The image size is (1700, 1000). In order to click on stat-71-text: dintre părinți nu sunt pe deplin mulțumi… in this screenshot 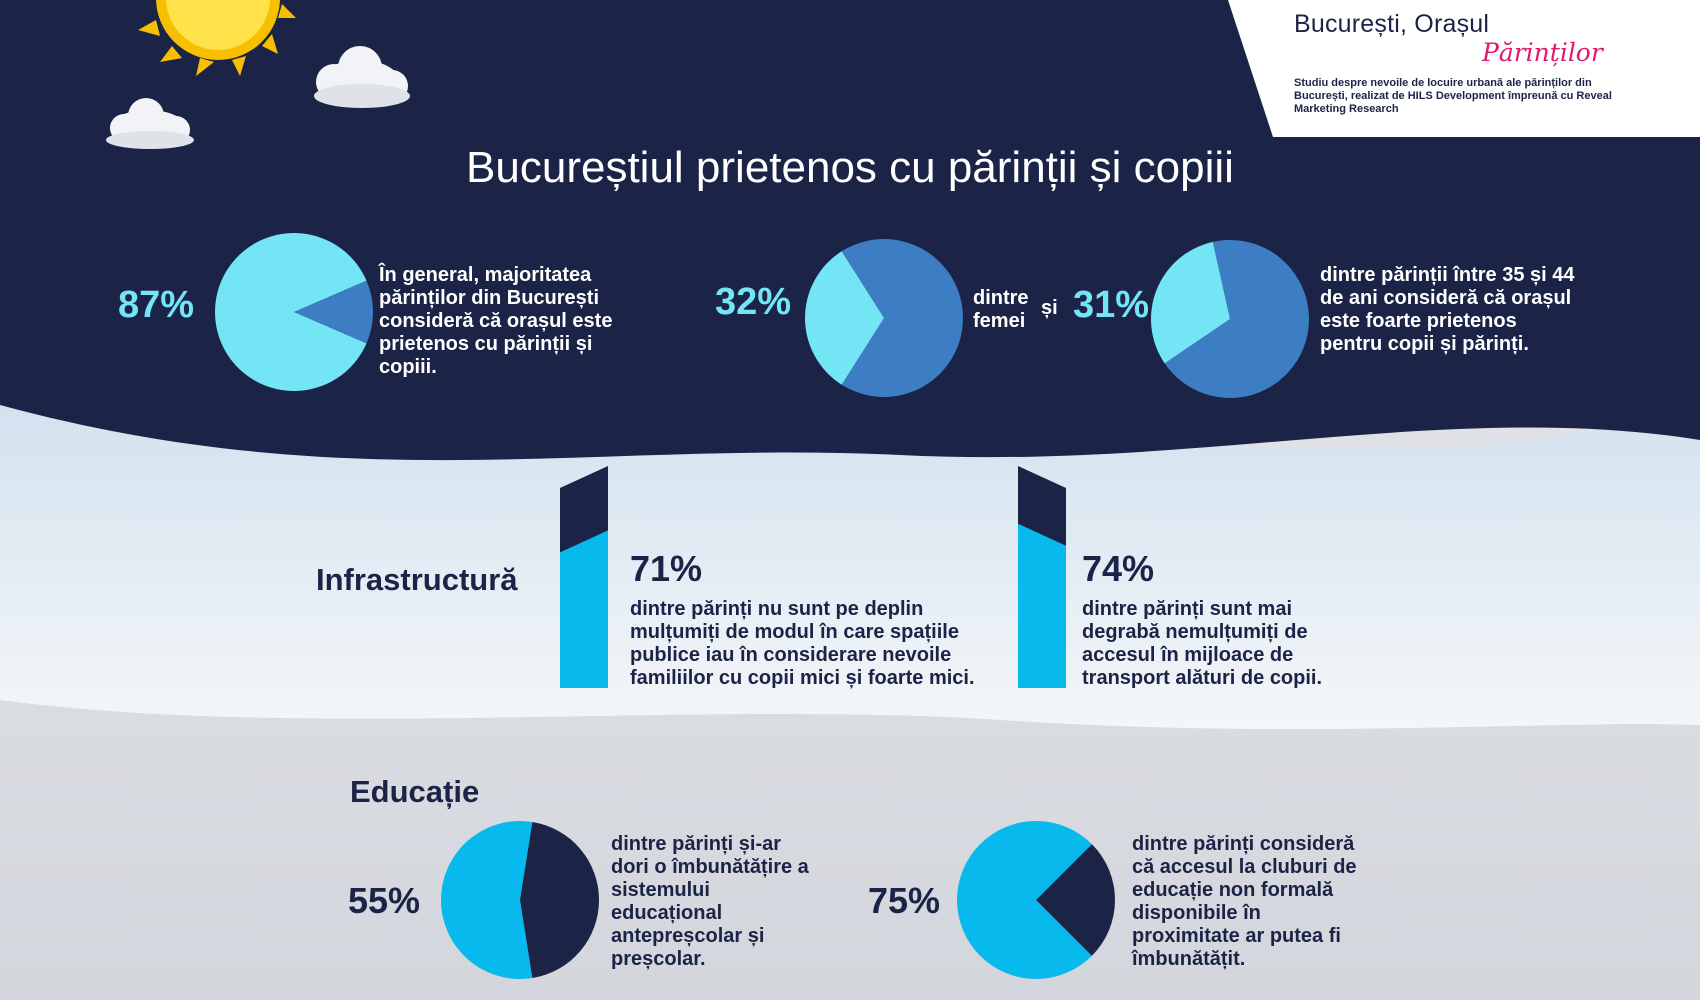, I will do `click(802, 643)`.